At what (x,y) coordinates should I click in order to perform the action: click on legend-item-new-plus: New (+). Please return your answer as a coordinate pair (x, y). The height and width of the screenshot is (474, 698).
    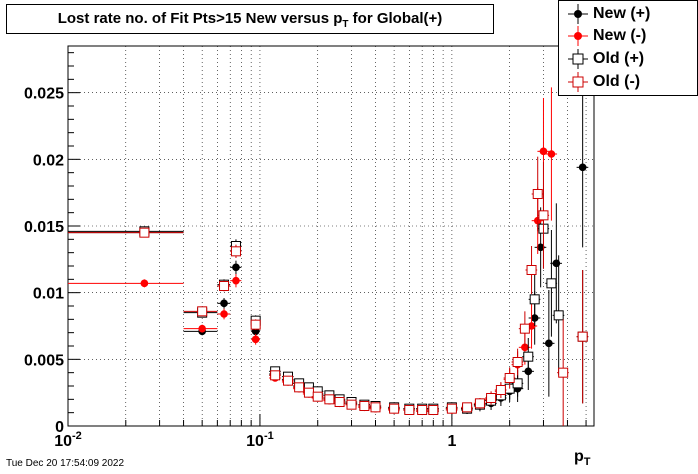
    Looking at the image, I should click on (628, 14).